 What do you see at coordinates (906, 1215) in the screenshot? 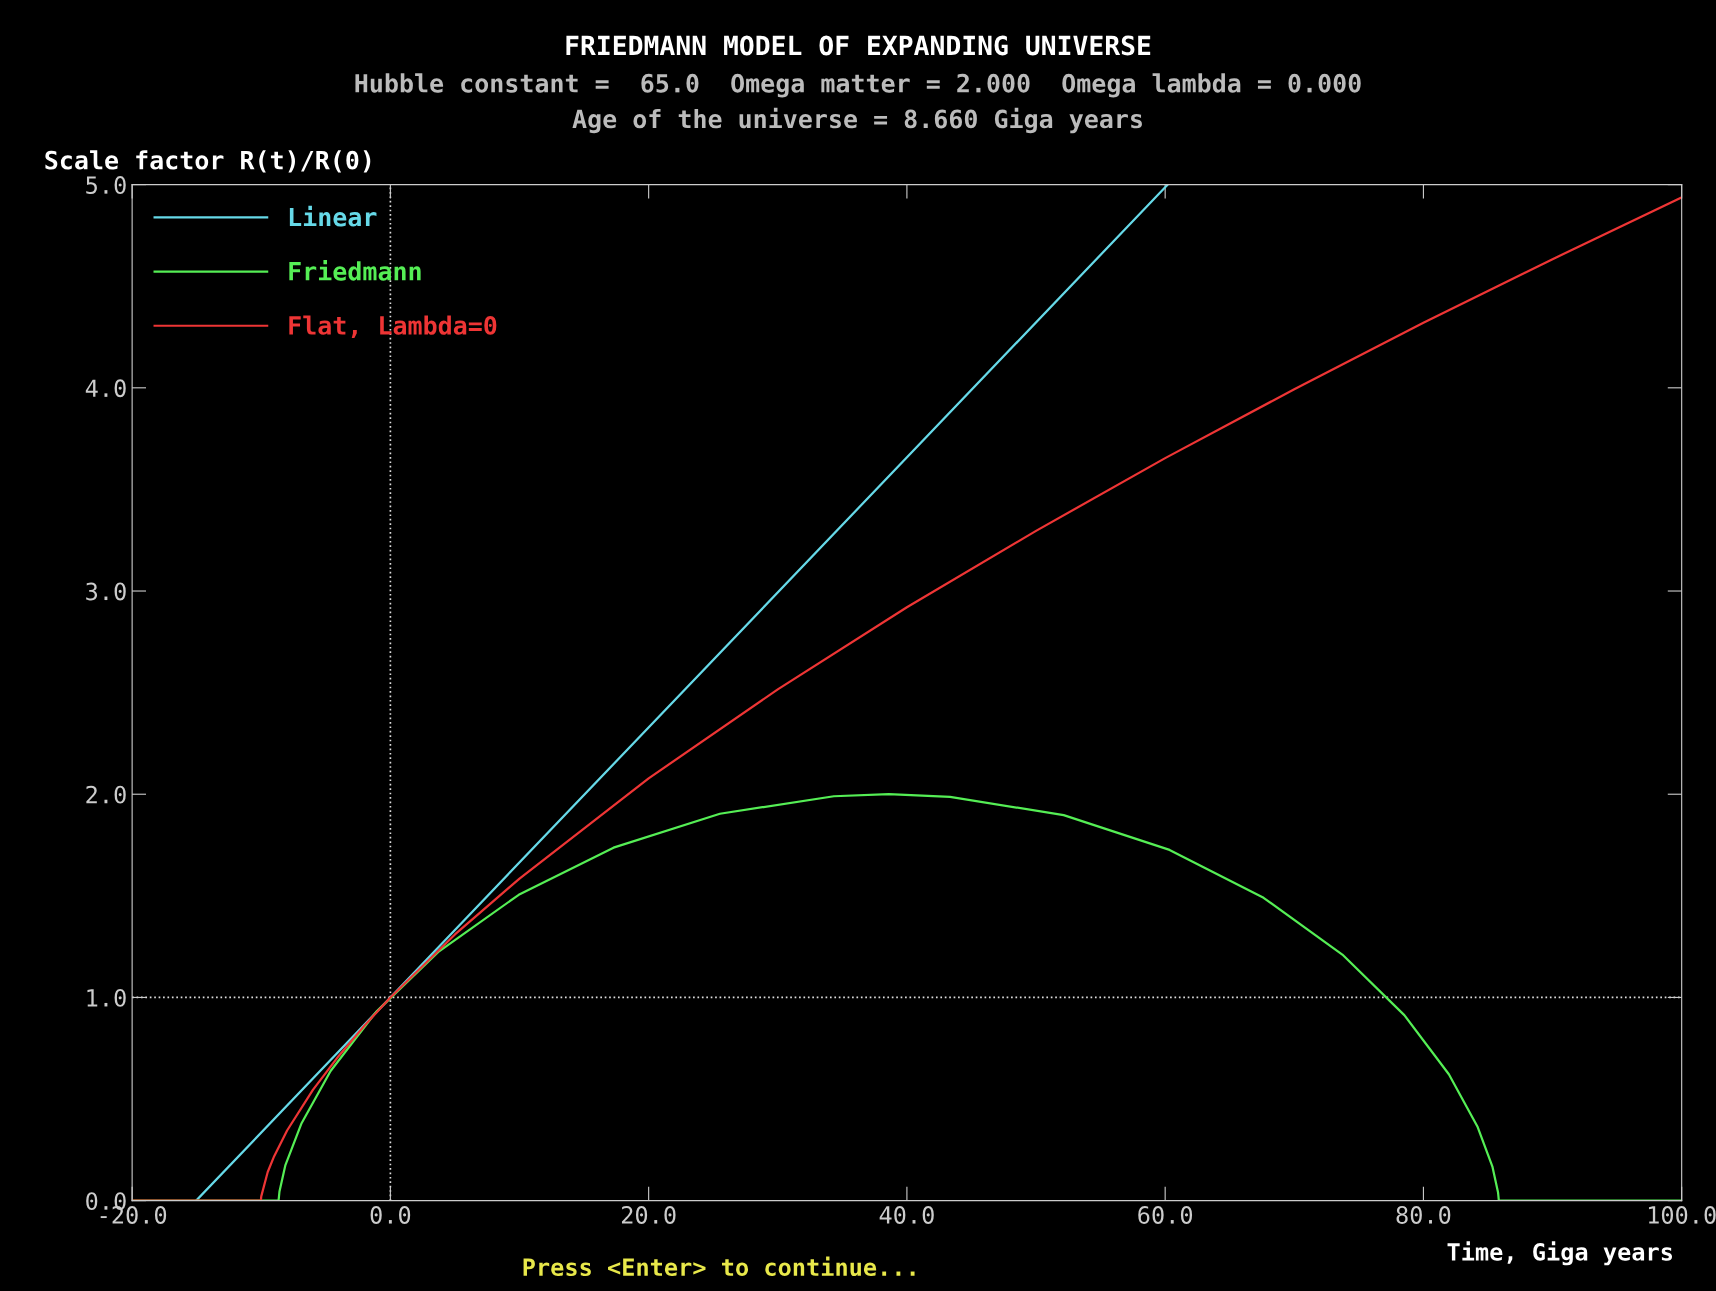
I see `x-tick-label: 40.0` at bounding box center [906, 1215].